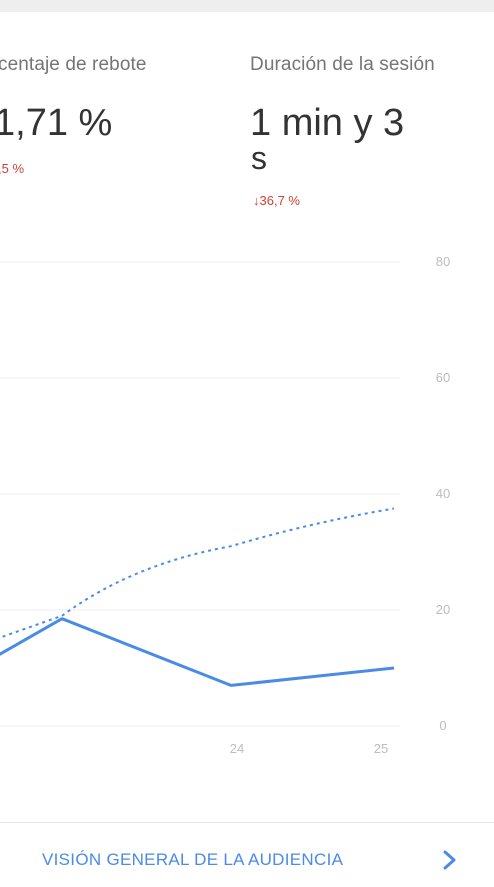  What do you see at coordinates (327, 123) in the screenshot?
I see `session-duration-value-line1: 1 min y 3` at bounding box center [327, 123].